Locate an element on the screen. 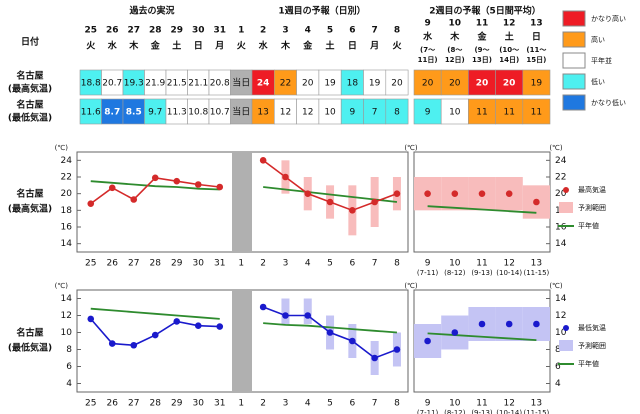  date-day: 28 is located at coordinates (155, 31).